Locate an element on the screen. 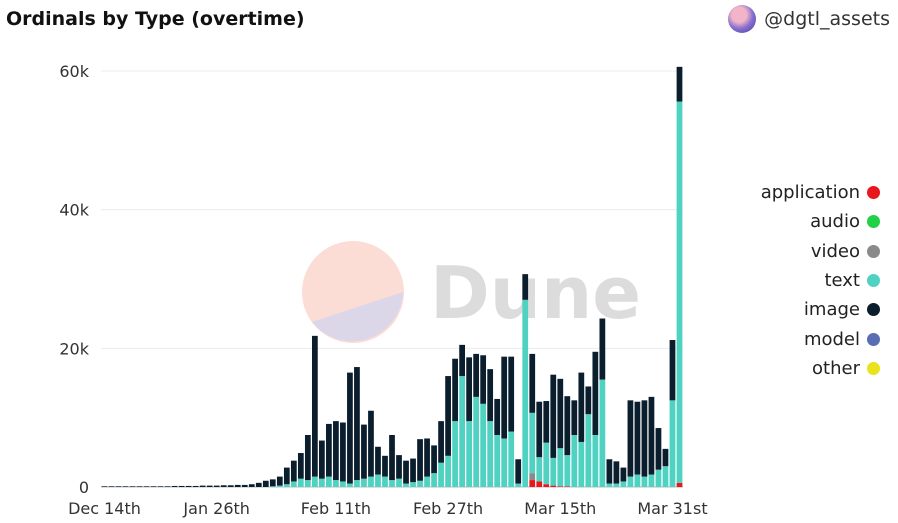 The image size is (898, 523). bar-segment-video is located at coordinates (532, 477).